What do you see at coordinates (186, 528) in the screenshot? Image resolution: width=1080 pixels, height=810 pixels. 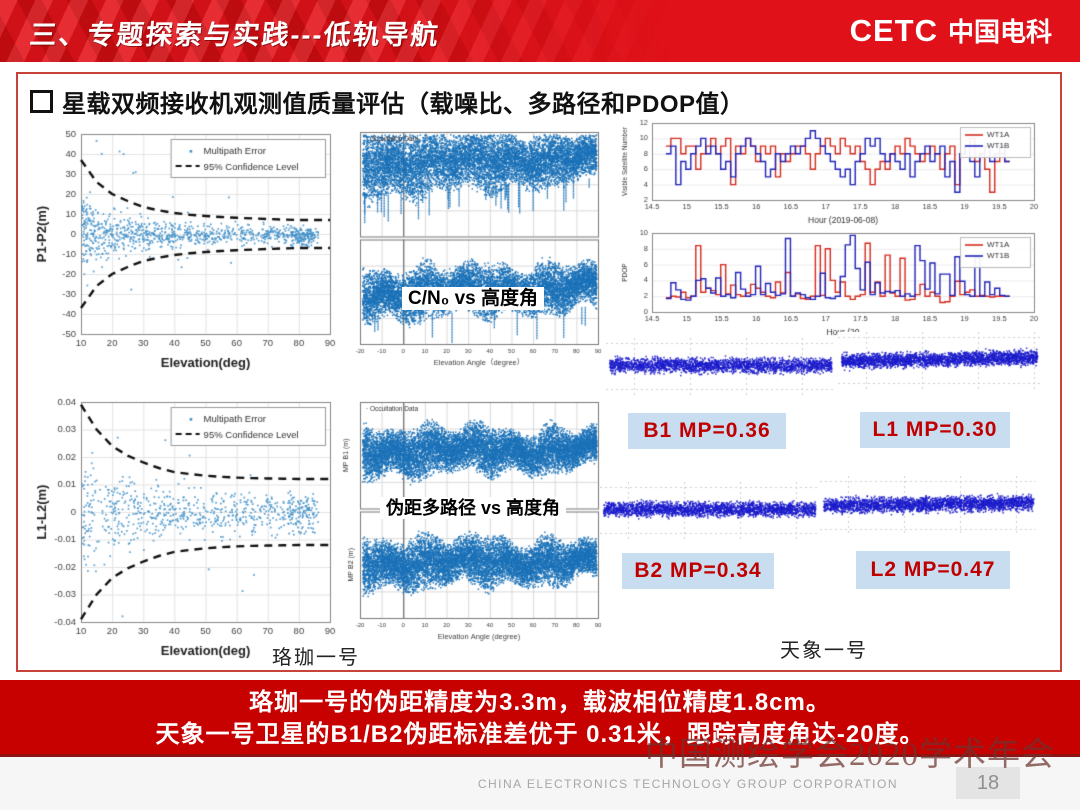 I see `chart-l1l2-multipath` at bounding box center [186, 528].